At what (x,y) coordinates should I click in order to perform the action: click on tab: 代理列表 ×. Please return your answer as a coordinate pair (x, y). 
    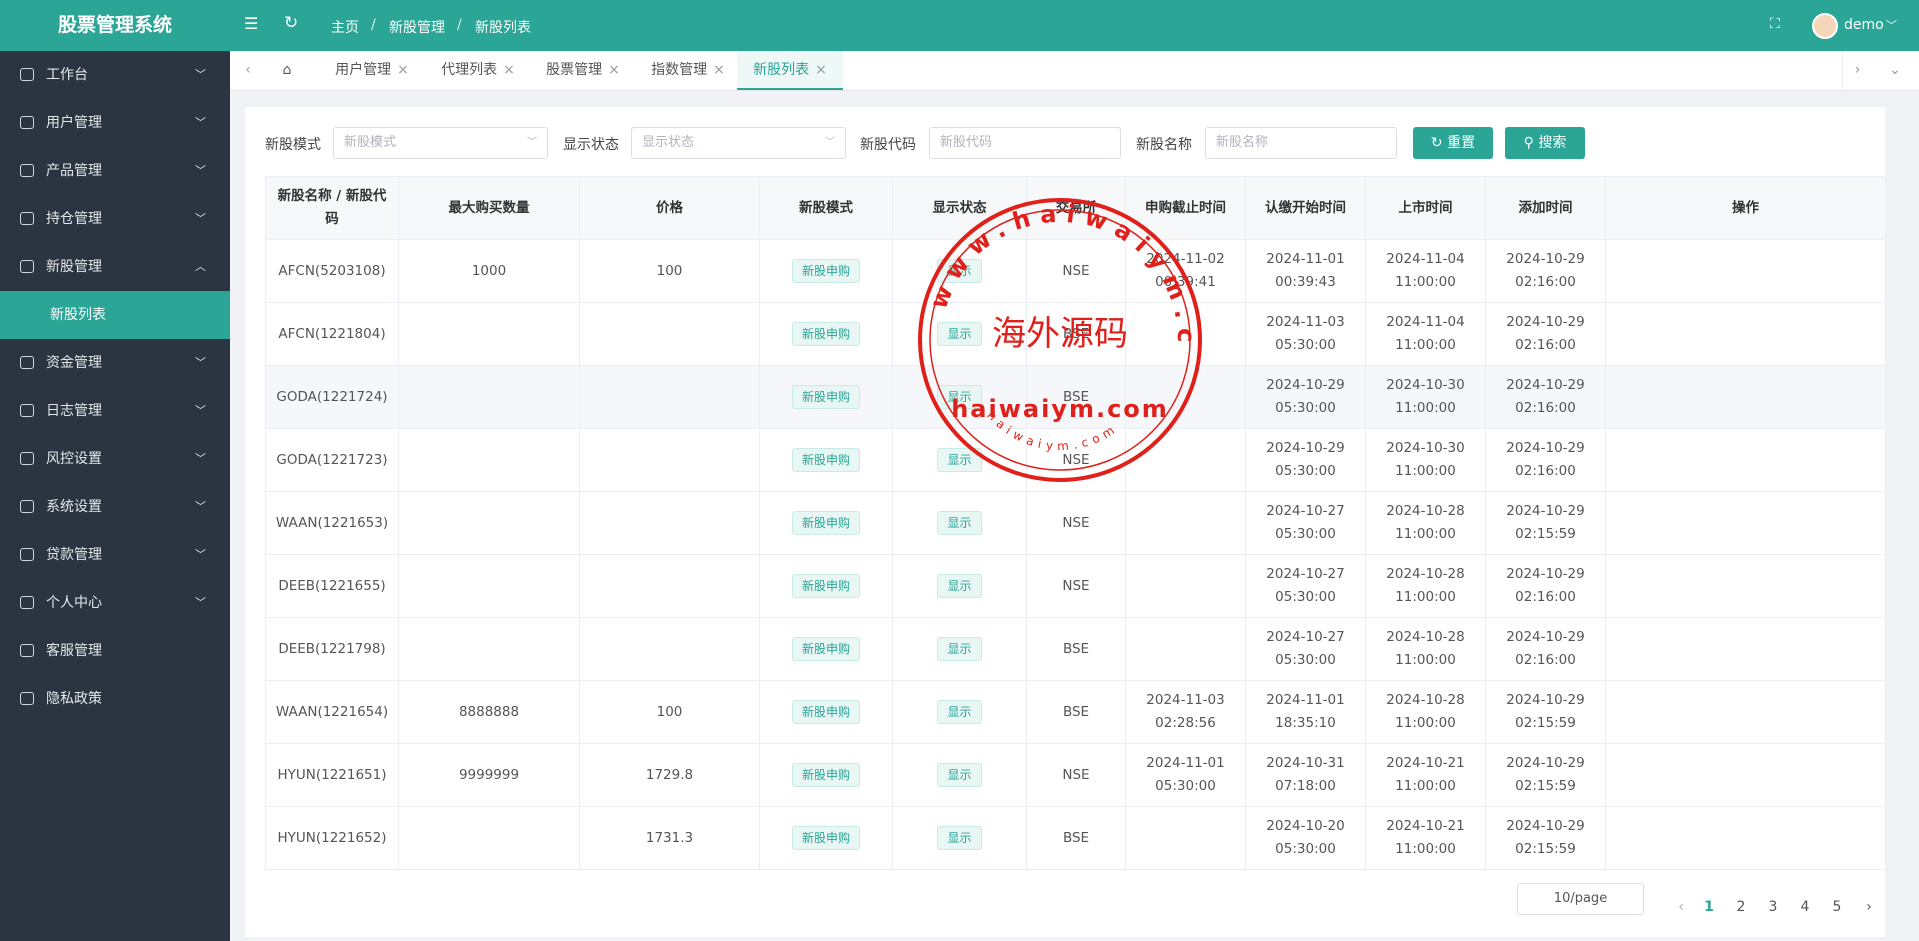
    Looking at the image, I should click on (478, 70).